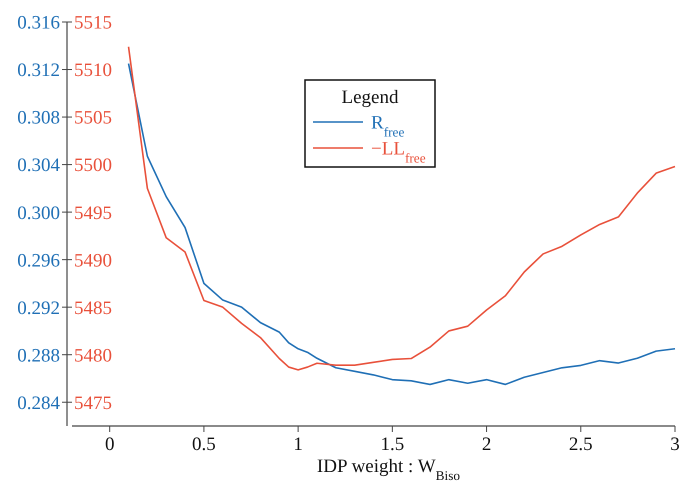 This screenshot has height=484, width=680. What do you see at coordinates (93, 23) in the screenshot?
I see `y2-tick-label: 5515` at bounding box center [93, 23].